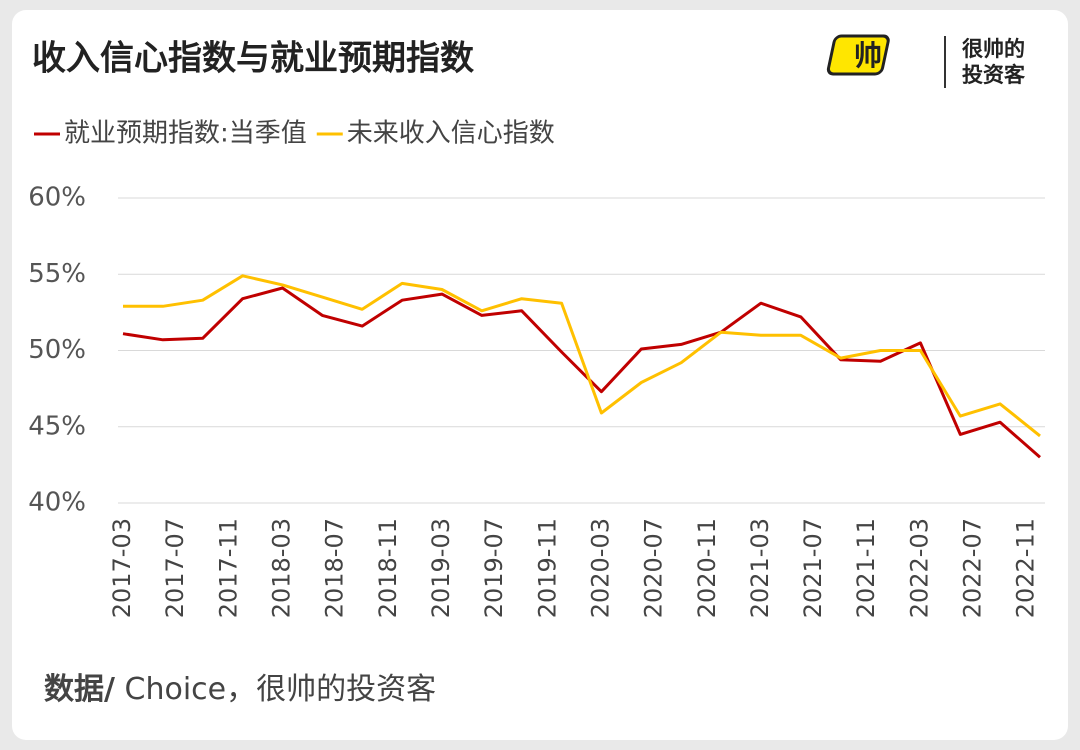 The image size is (1080, 750). I want to click on x-tick-label: 2017-11, so click(228, 568).